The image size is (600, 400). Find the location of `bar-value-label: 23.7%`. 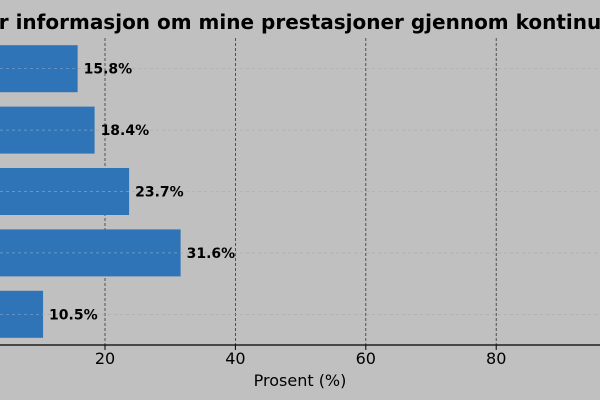

bar-value-label: 23.7% is located at coordinates (159, 193).